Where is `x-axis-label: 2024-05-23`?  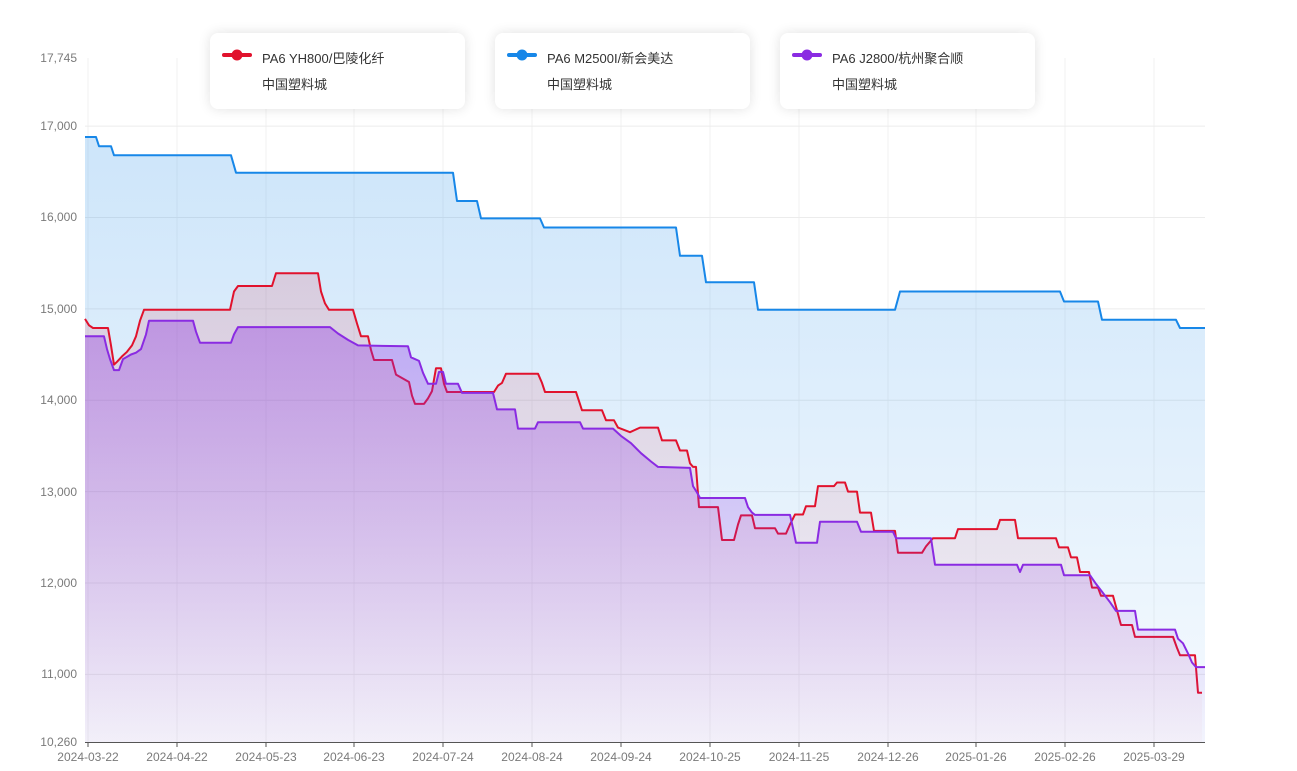 x-axis-label: 2024-05-23 is located at coordinates (266, 757).